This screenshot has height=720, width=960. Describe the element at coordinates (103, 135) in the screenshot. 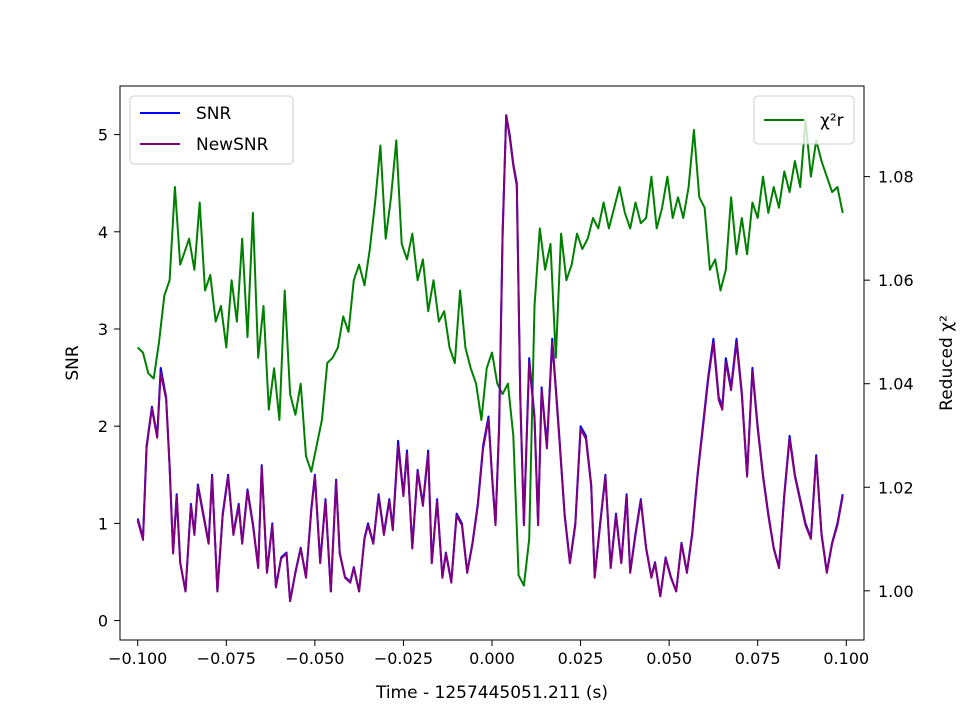

I see `y-tick-label: 5` at that location.